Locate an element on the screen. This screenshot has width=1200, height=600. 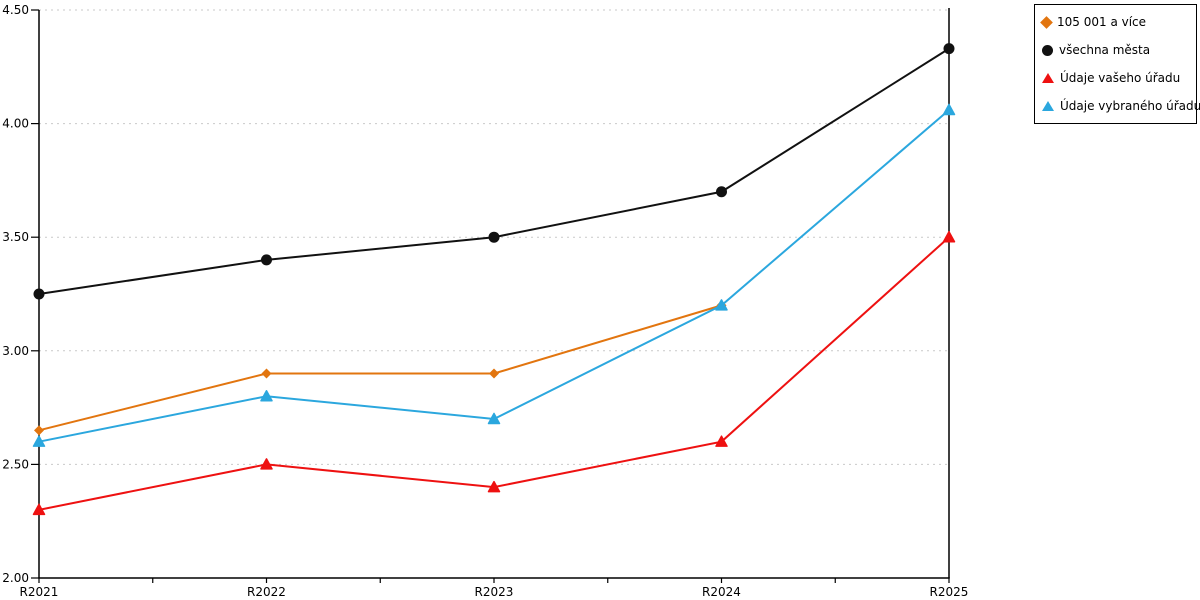
legend-label: všechna města is located at coordinates (1105, 50).